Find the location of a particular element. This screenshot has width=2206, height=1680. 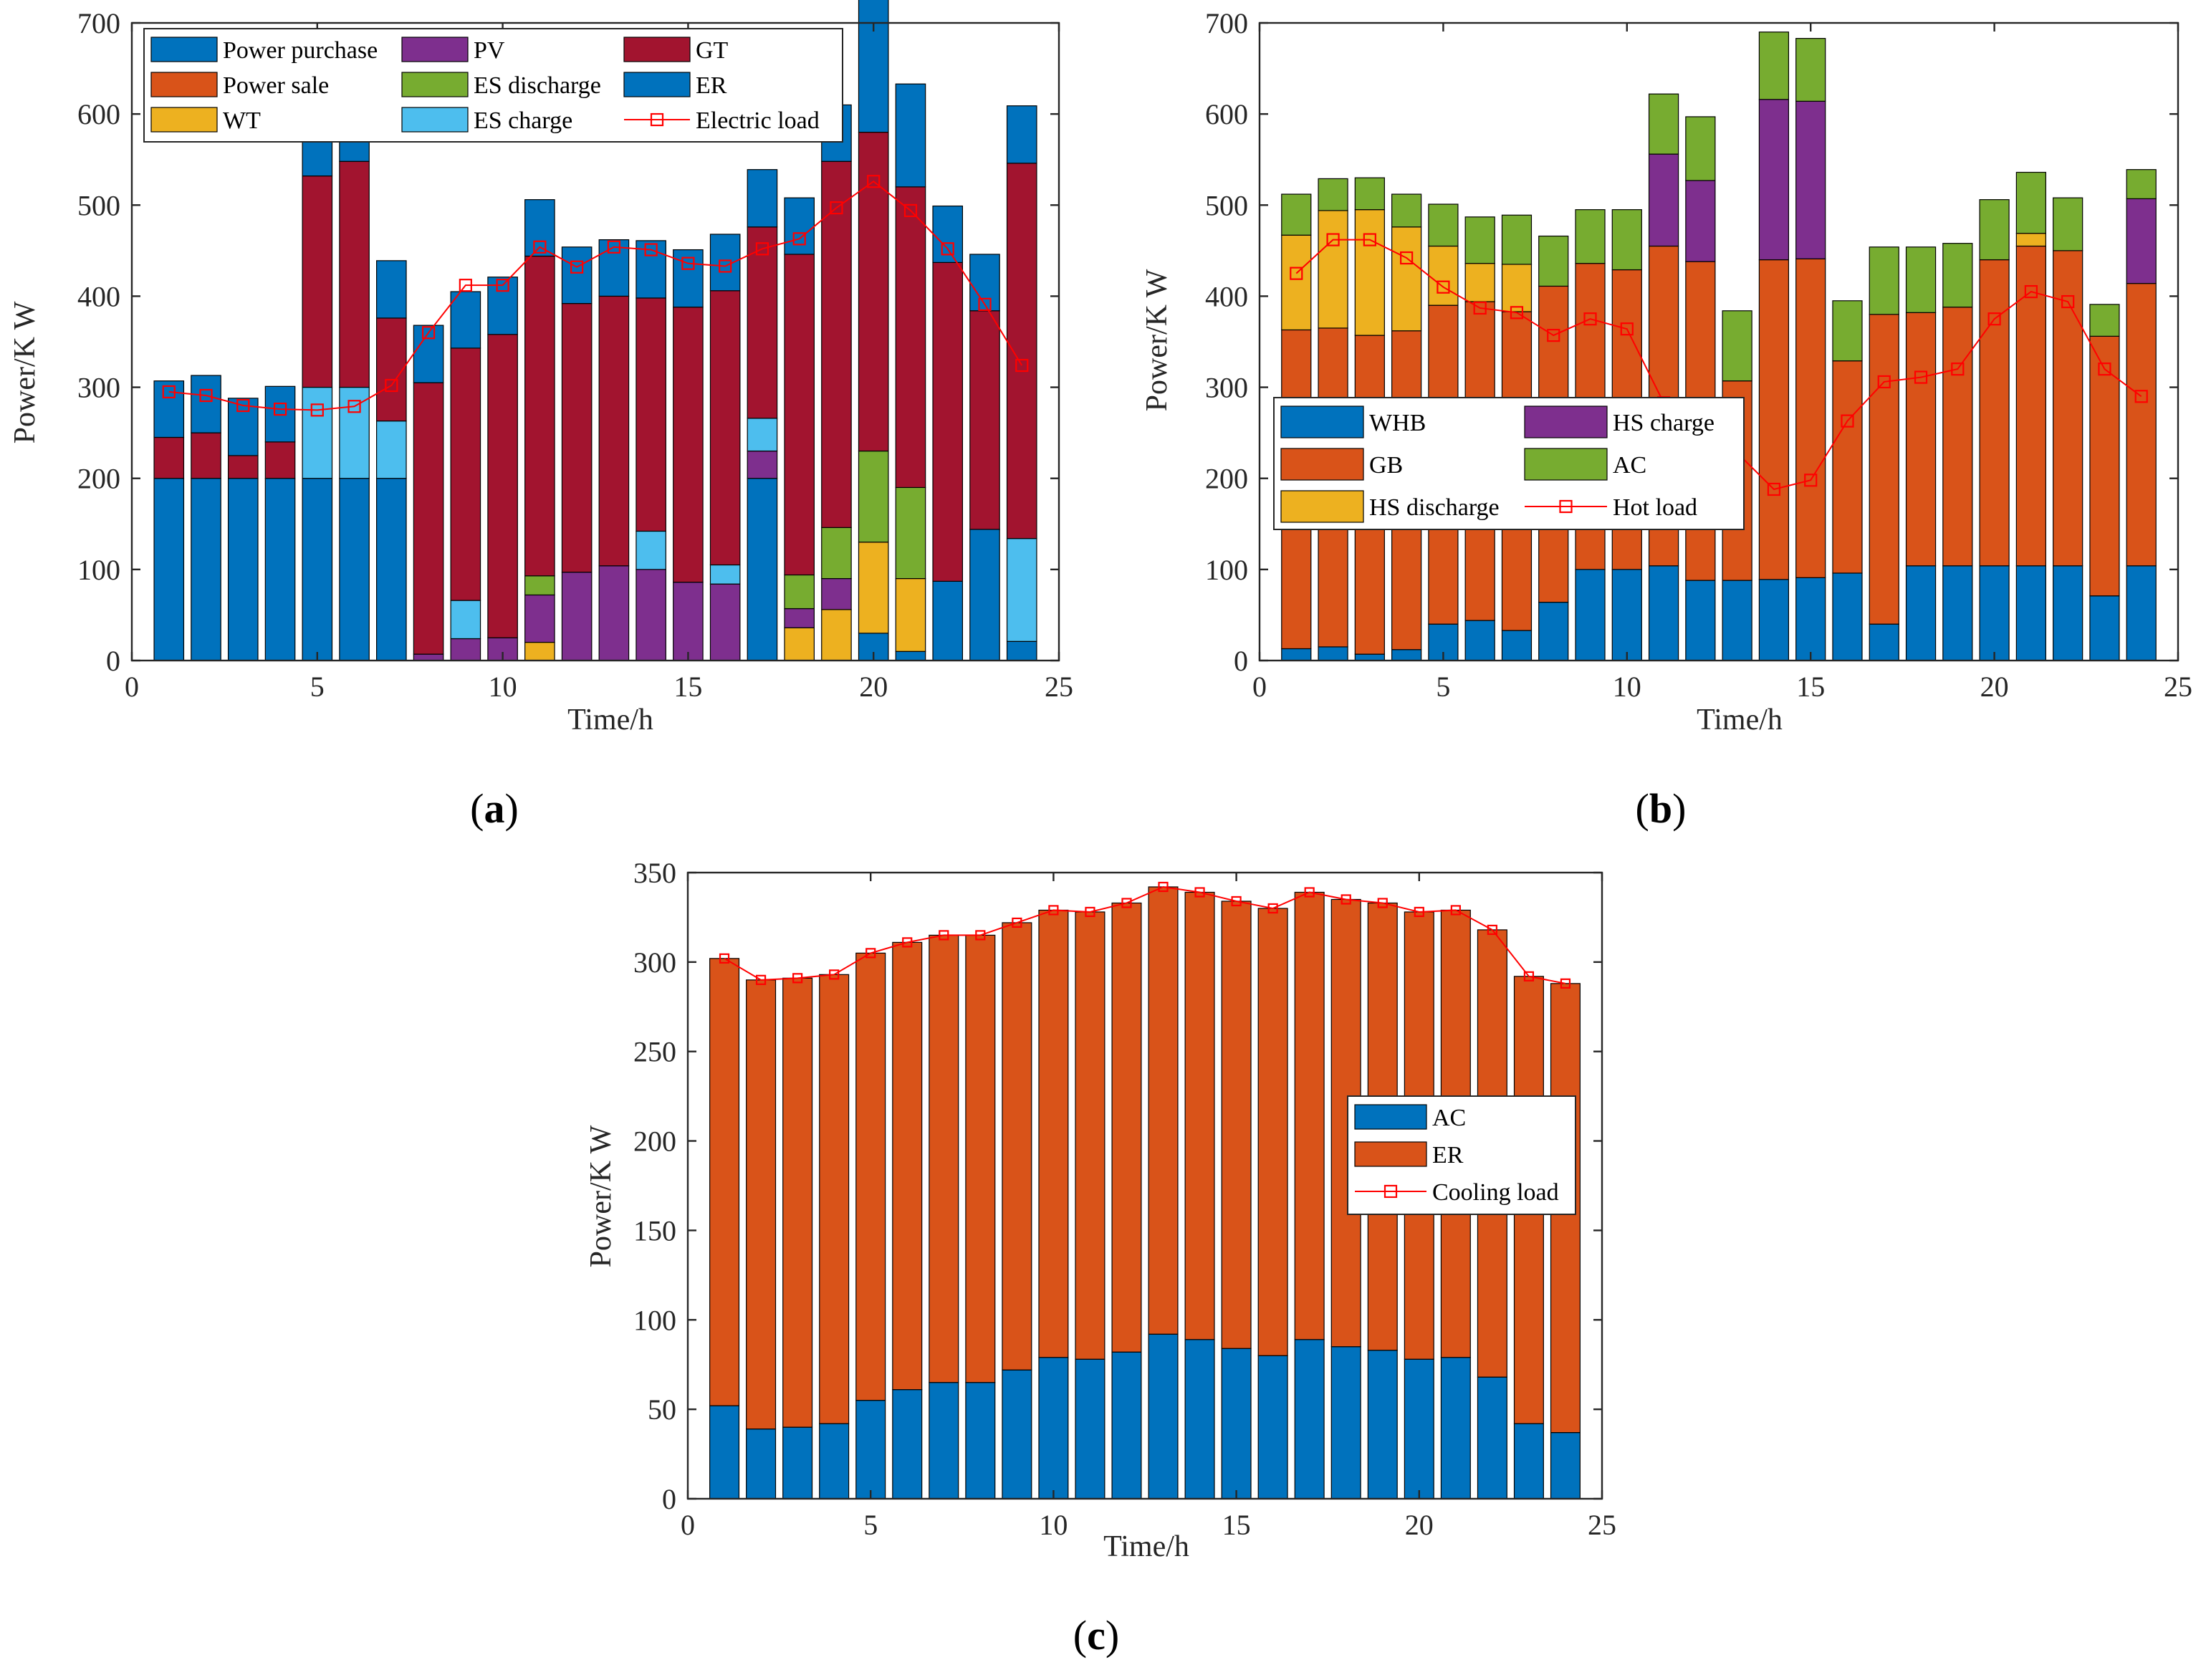

legend-label: Power sale is located at coordinates (276, 85).